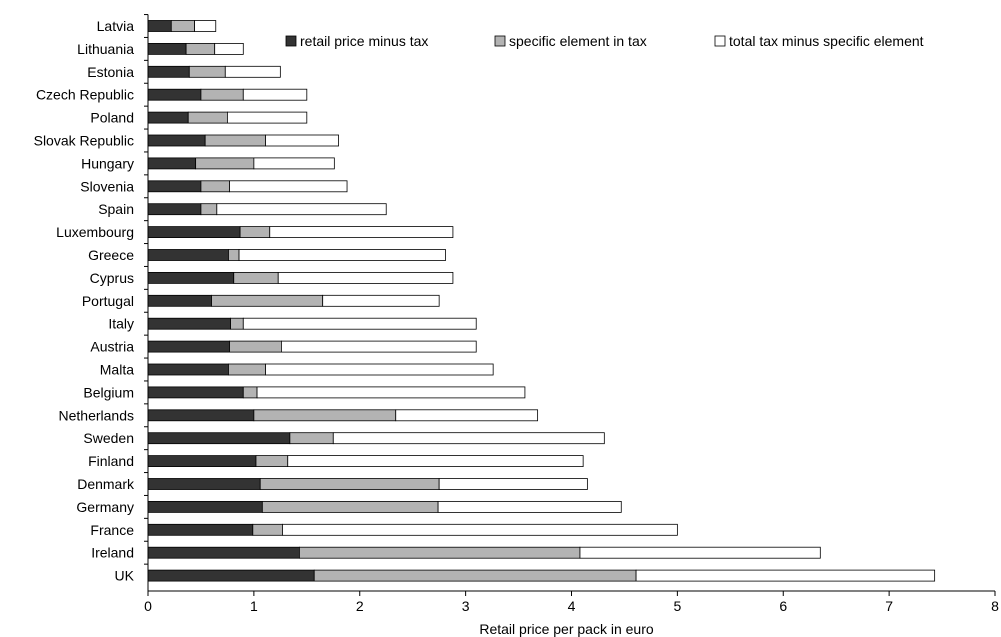  What do you see at coordinates (364, 41) in the screenshot?
I see `legend-label: retail price minus tax` at bounding box center [364, 41].